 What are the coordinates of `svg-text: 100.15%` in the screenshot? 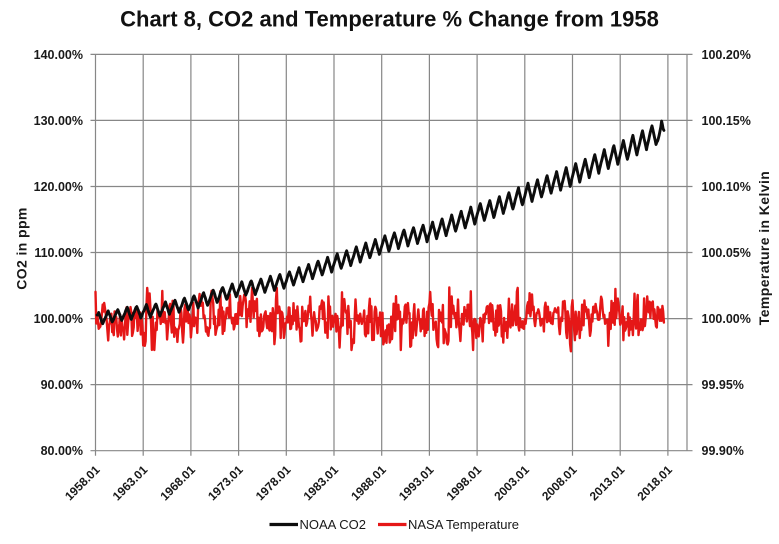 It's located at (726, 121).